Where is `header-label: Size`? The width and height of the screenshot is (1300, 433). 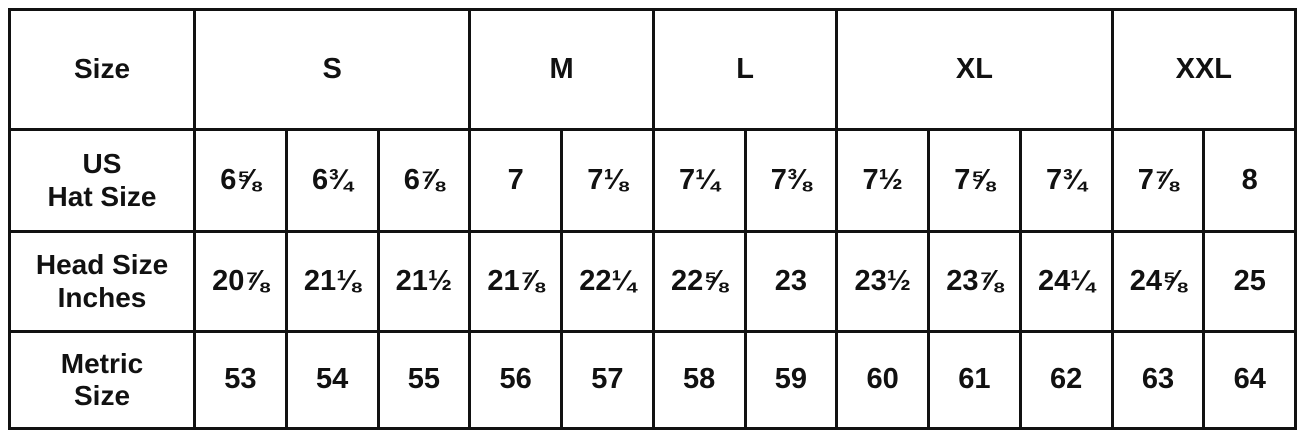
header-label: Size is located at coordinates (102, 69).